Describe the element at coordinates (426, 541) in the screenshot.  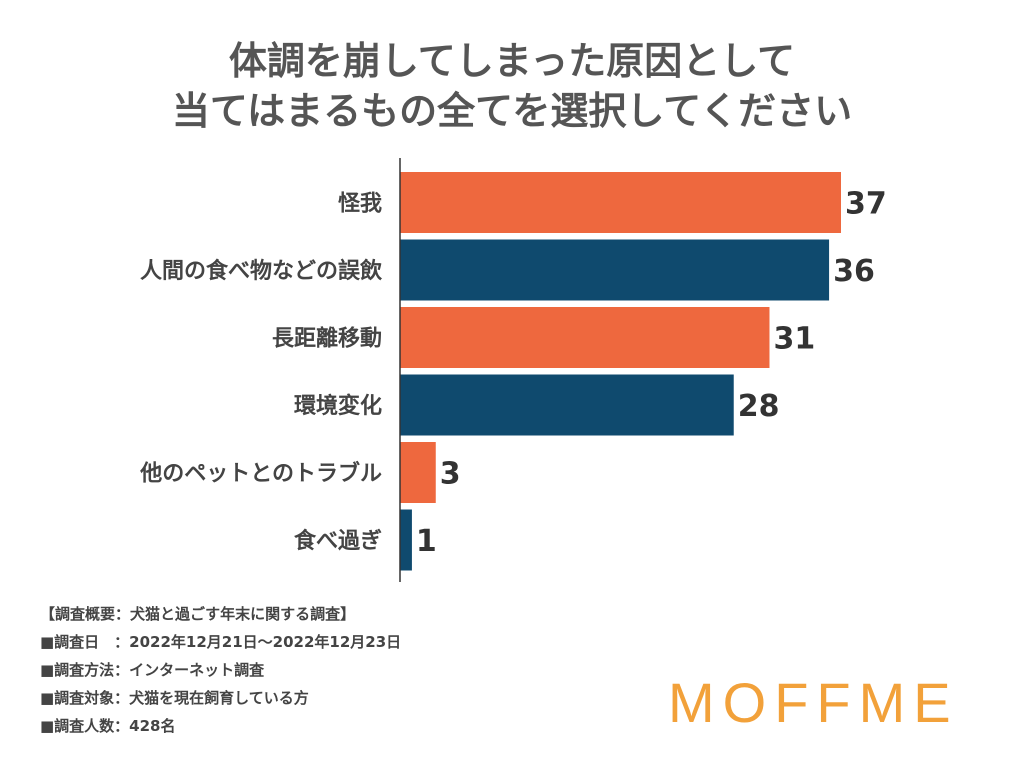
I see `value-label-5: 1` at that location.